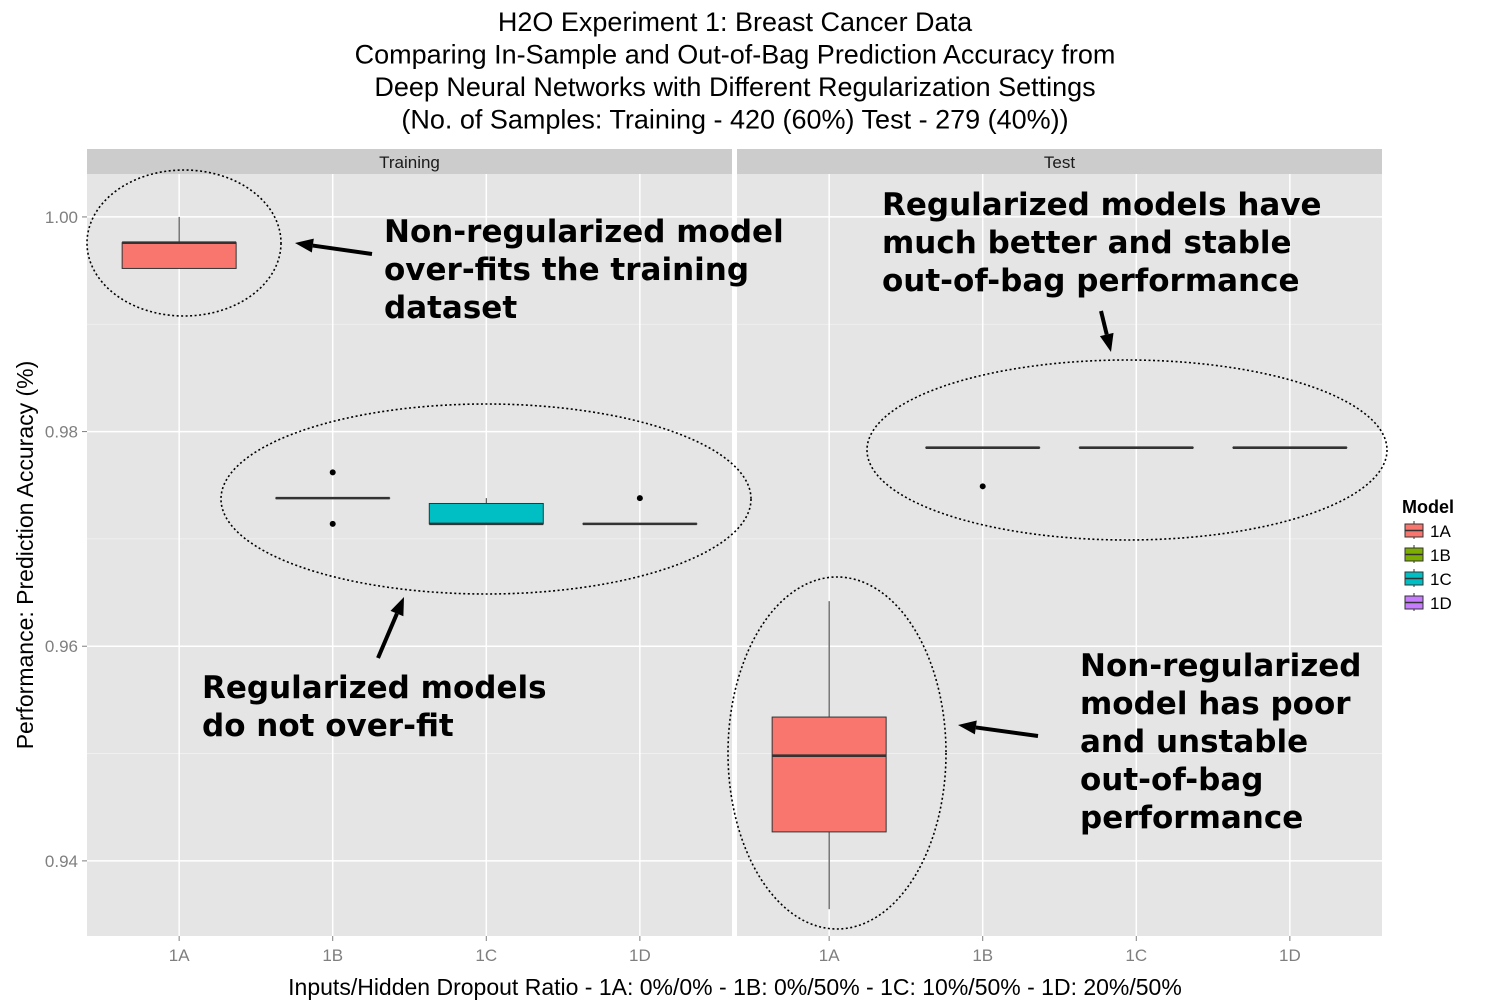  Describe the element at coordinates (61, 217) in the screenshot. I see `y-tick-label: 1.00` at that location.